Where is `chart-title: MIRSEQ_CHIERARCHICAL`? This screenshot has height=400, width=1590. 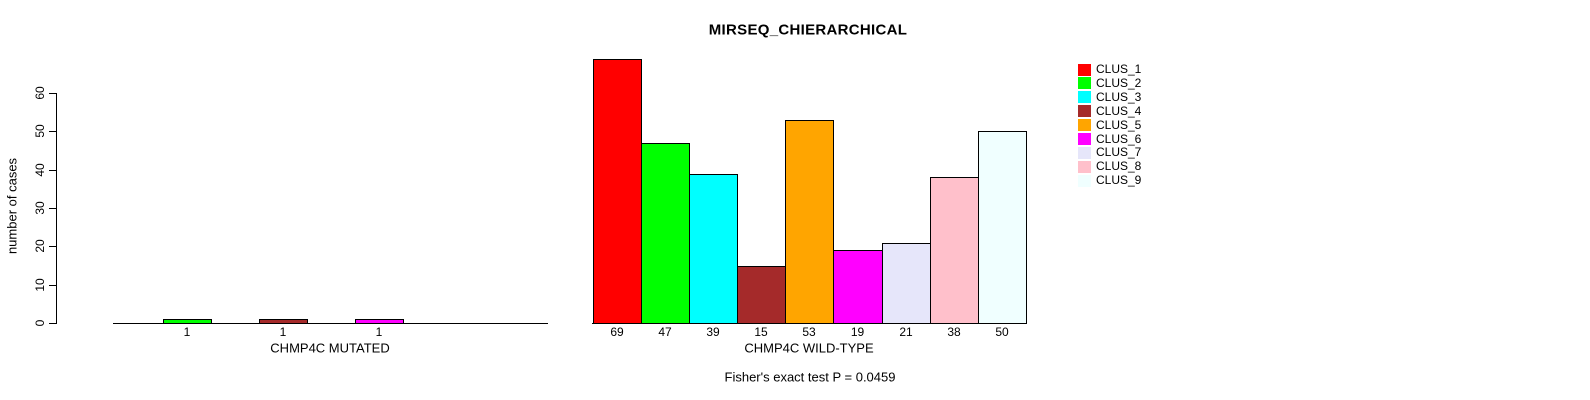 chart-title: MIRSEQ_CHIERARCHICAL is located at coordinates (808, 30).